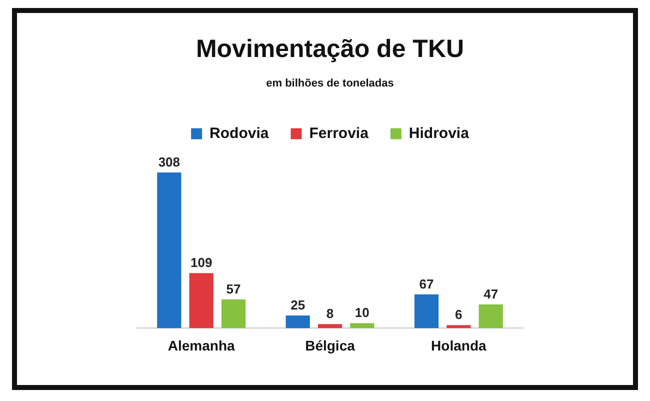 The width and height of the screenshot is (650, 401). What do you see at coordinates (201, 262) in the screenshot?
I see `data-label: 109` at bounding box center [201, 262].